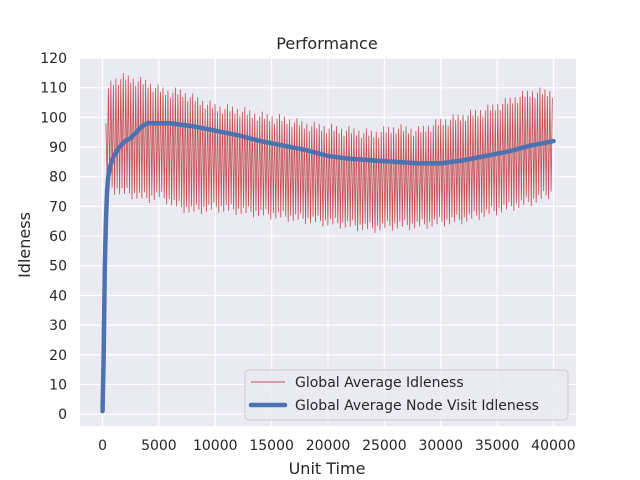 This screenshot has height=480, width=640. Describe the element at coordinates (215, 446) in the screenshot. I see `x-tick-label: 10000` at that location.